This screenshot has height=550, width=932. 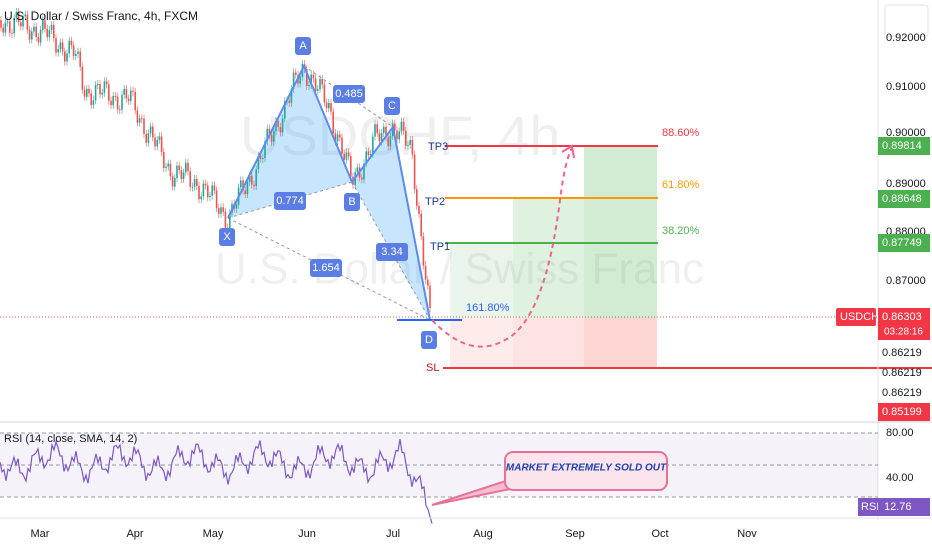 I want to click on month-label: May, so click(x=213, y=534).